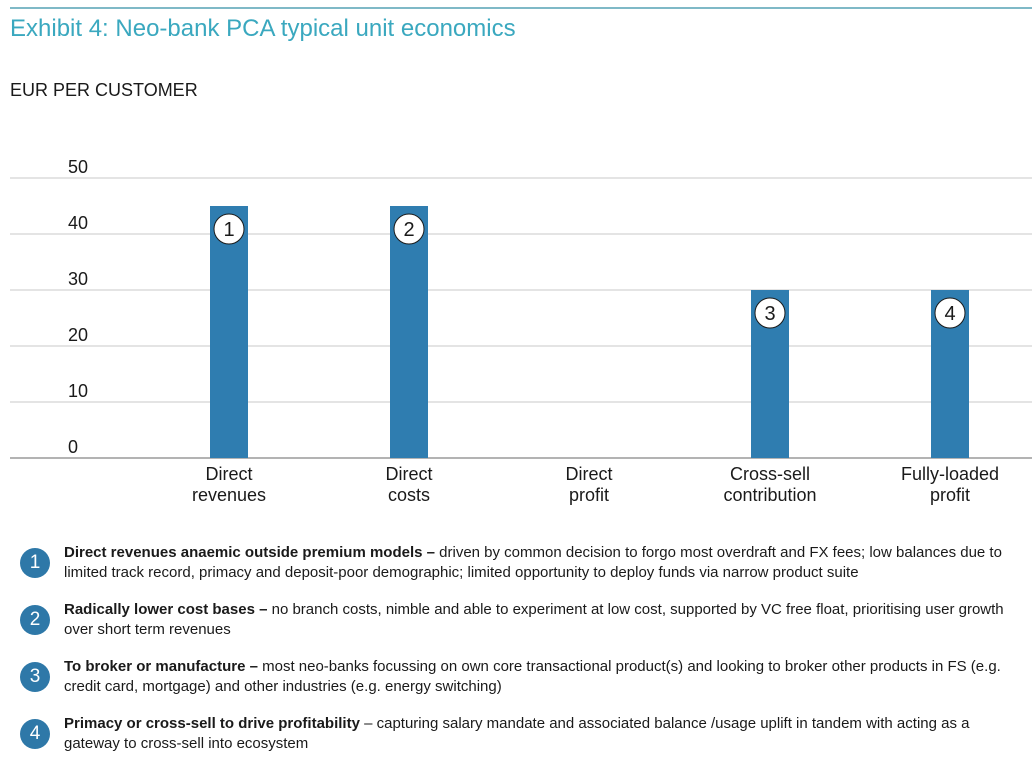  Describe the element at coordinates (35, 734) in the screenshot. I see `note-number-badge: 4` at that location.